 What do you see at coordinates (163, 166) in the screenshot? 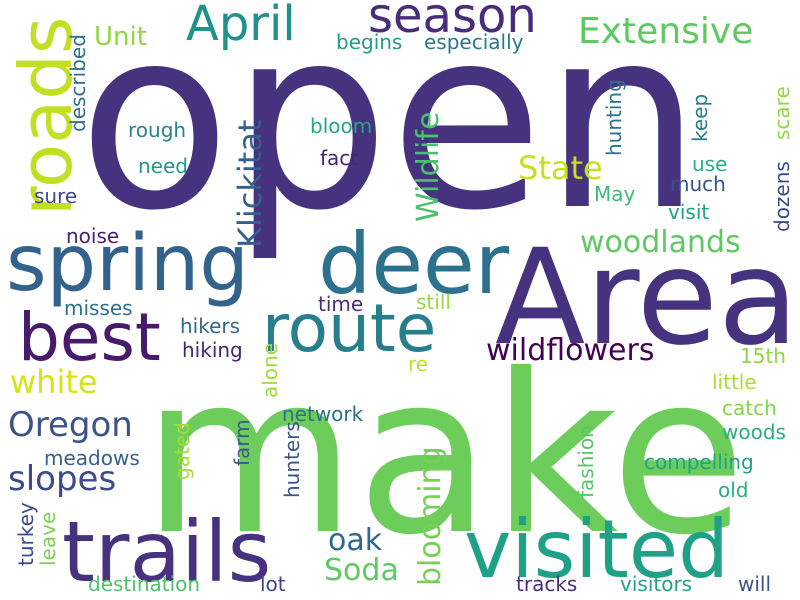
I see `word-need: need` at bounding box center [163, 166].